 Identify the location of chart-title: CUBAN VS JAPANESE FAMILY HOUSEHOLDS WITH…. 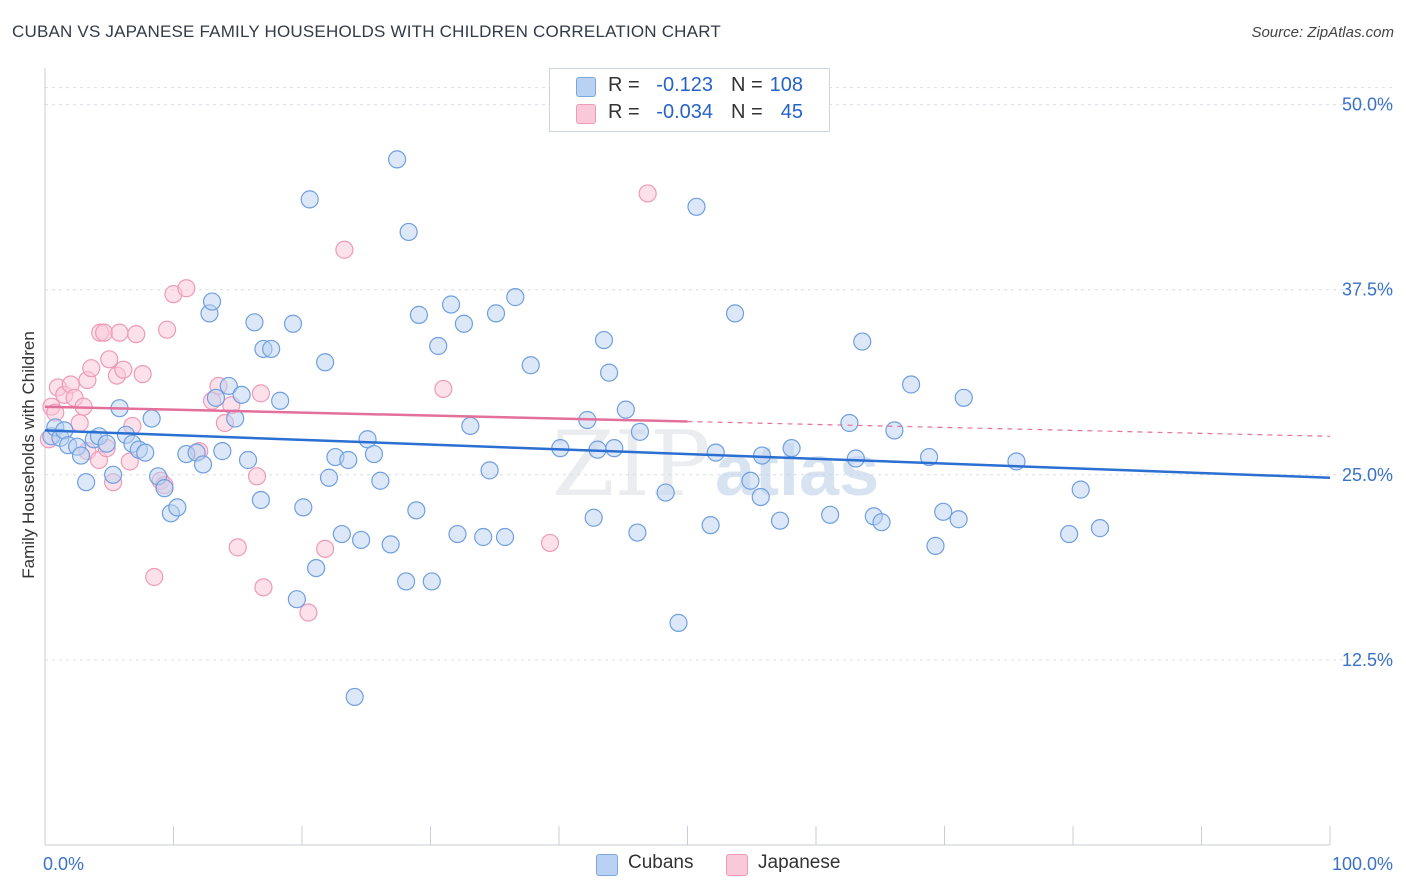
(366, 31).